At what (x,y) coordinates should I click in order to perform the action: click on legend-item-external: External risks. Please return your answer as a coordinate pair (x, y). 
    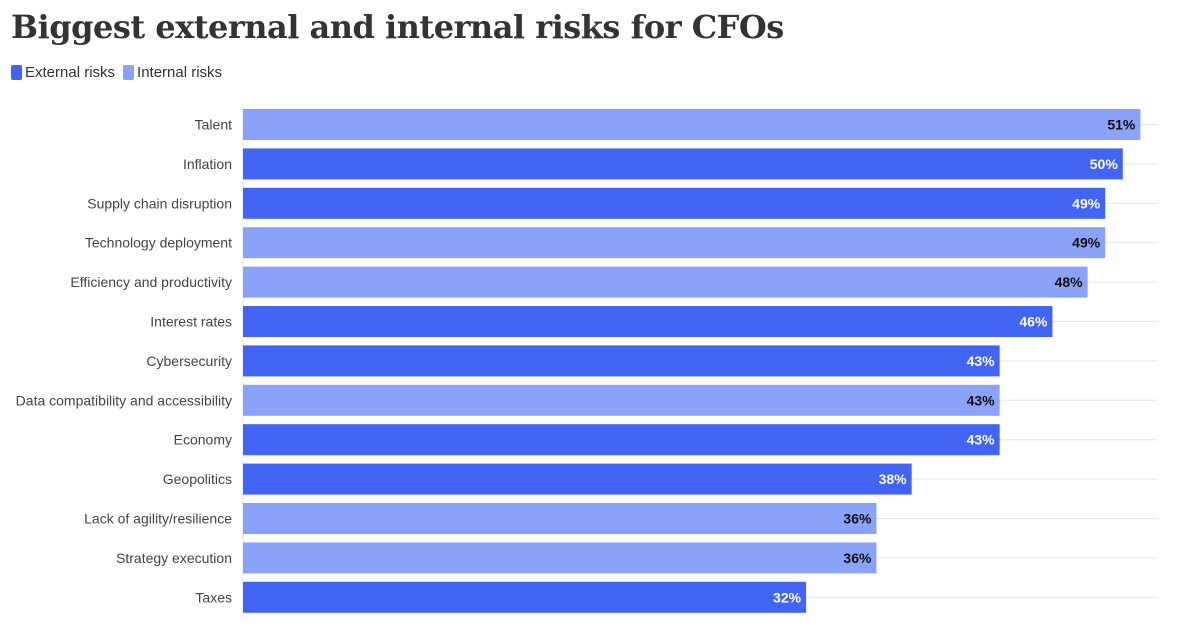
    Looking at the image, I should click on (63, 72).